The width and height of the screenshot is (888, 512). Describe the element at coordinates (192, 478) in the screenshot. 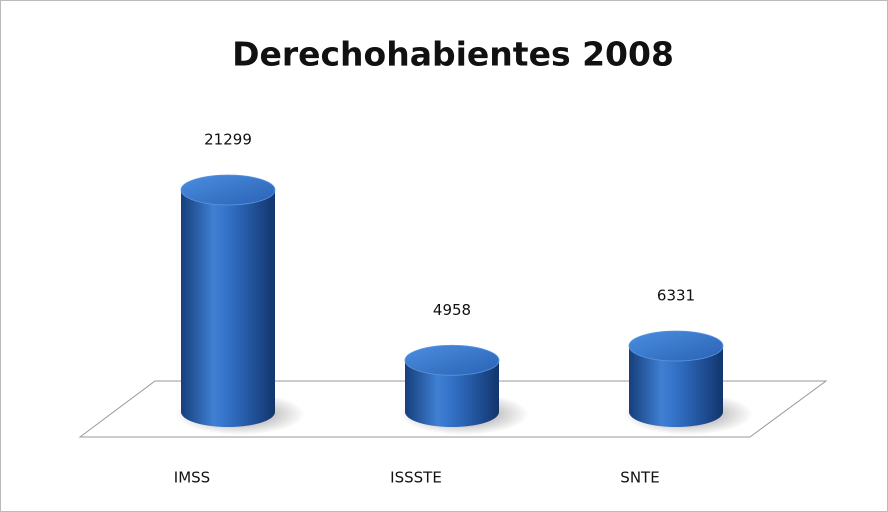

I see `x-tick-label: IMSS` at that location.